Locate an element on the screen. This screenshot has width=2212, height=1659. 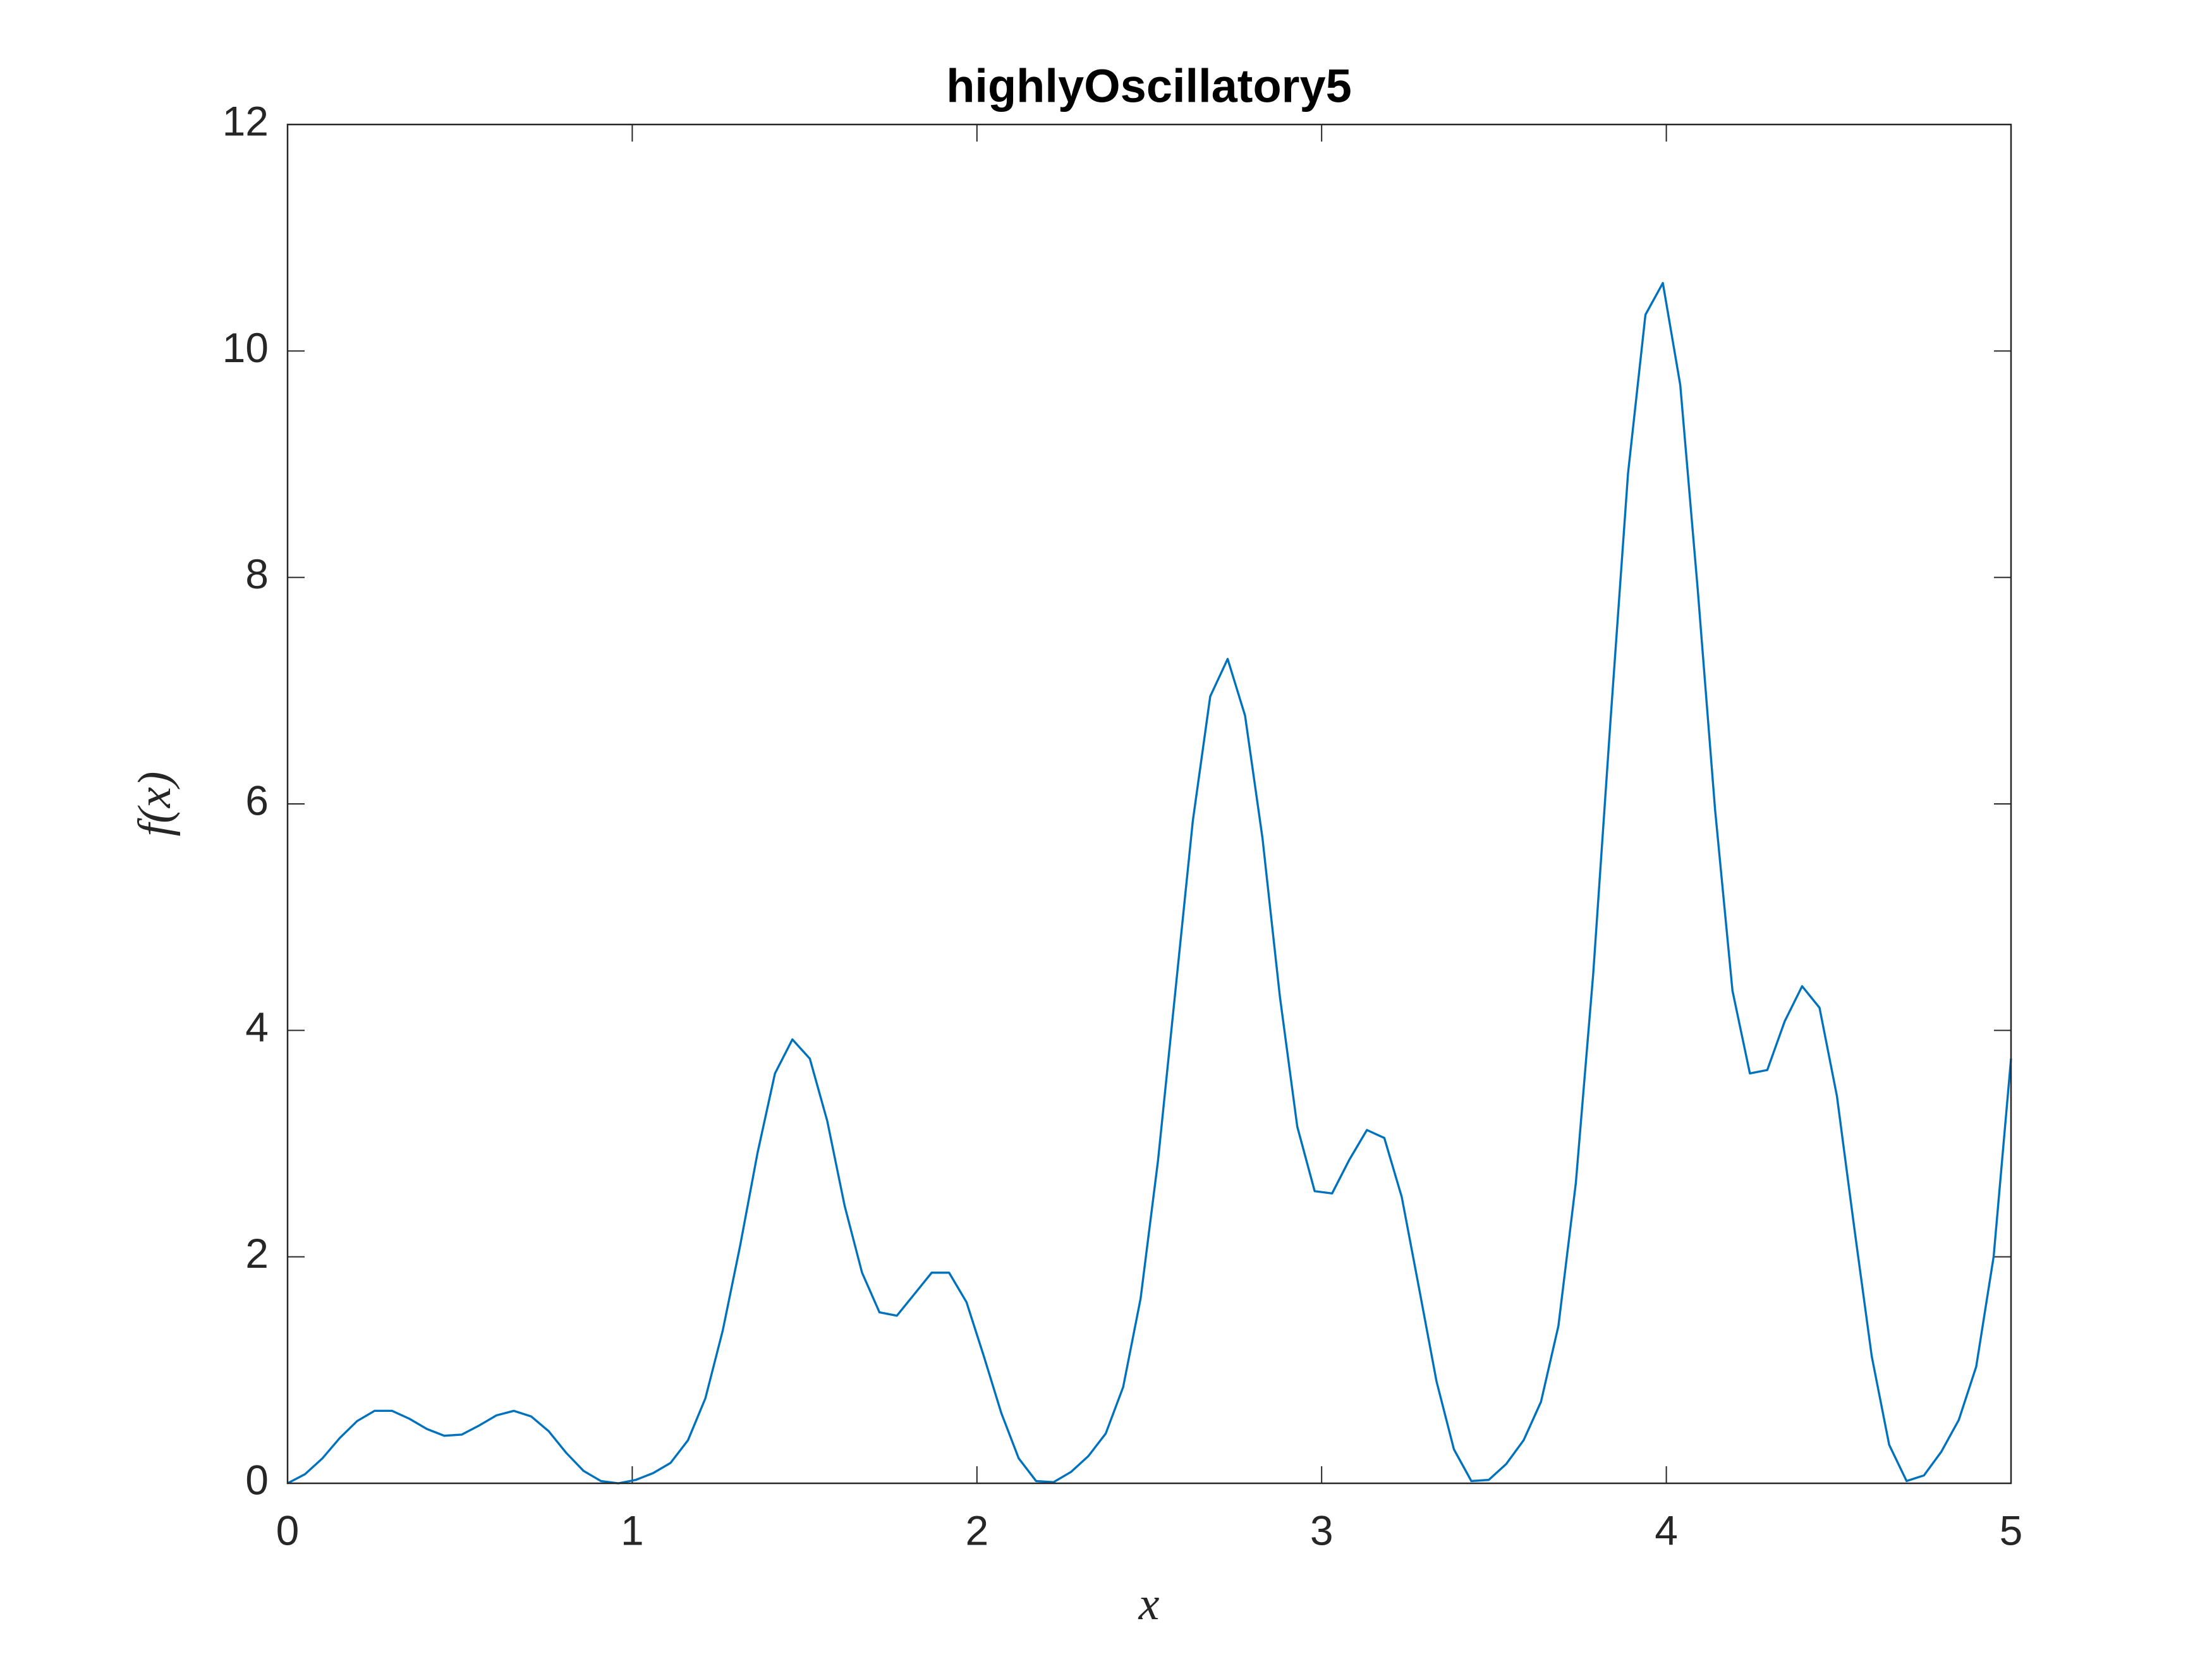
x-tick-label: 4 is located at coordinates (1666, 1530).